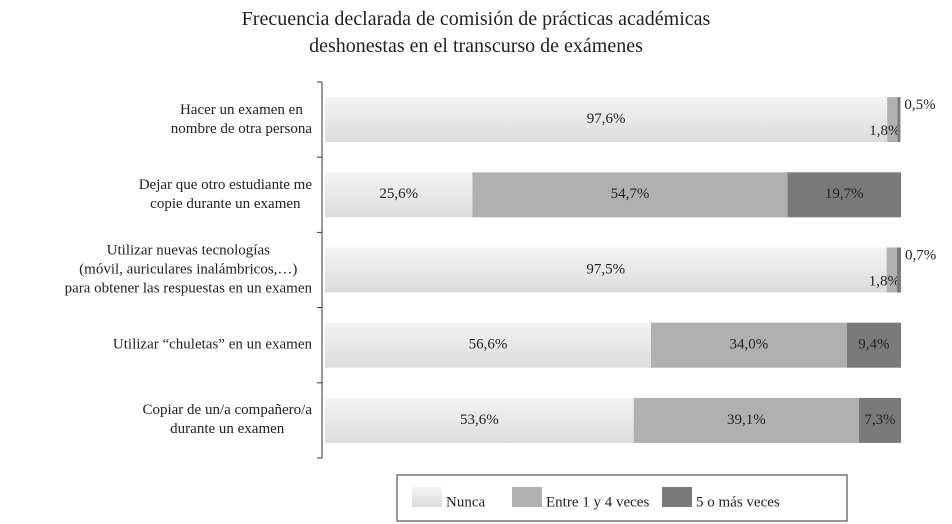 The image size is (952, 524). Describe the element at coordinates (919, 105) in the screenshot. I see `value-label: 0,5%` at that location.